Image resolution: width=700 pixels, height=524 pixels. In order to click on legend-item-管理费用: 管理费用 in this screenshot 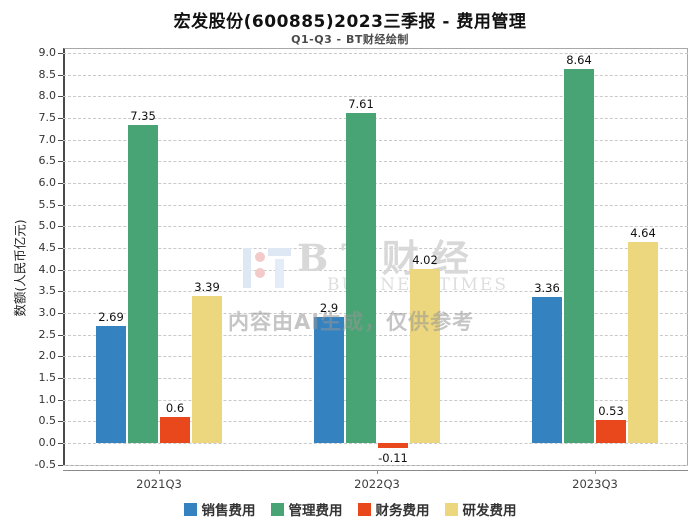, I will do `click(306, 509)`.